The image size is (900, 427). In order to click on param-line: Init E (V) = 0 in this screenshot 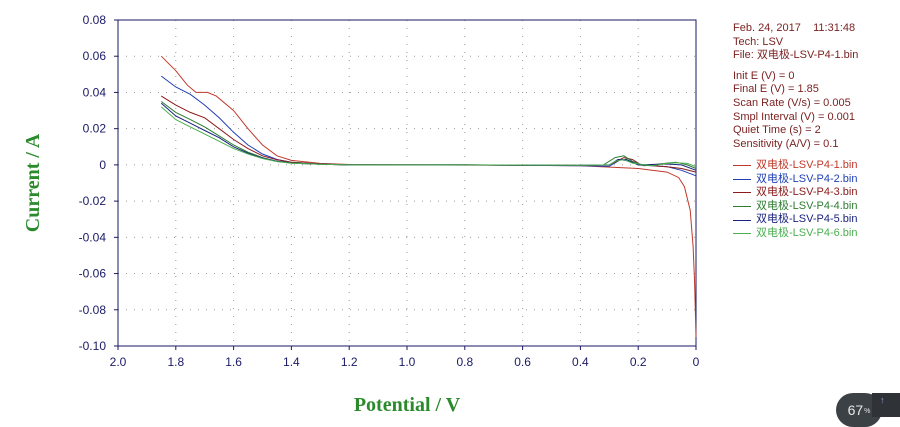, I will do `click(764, 75)`.